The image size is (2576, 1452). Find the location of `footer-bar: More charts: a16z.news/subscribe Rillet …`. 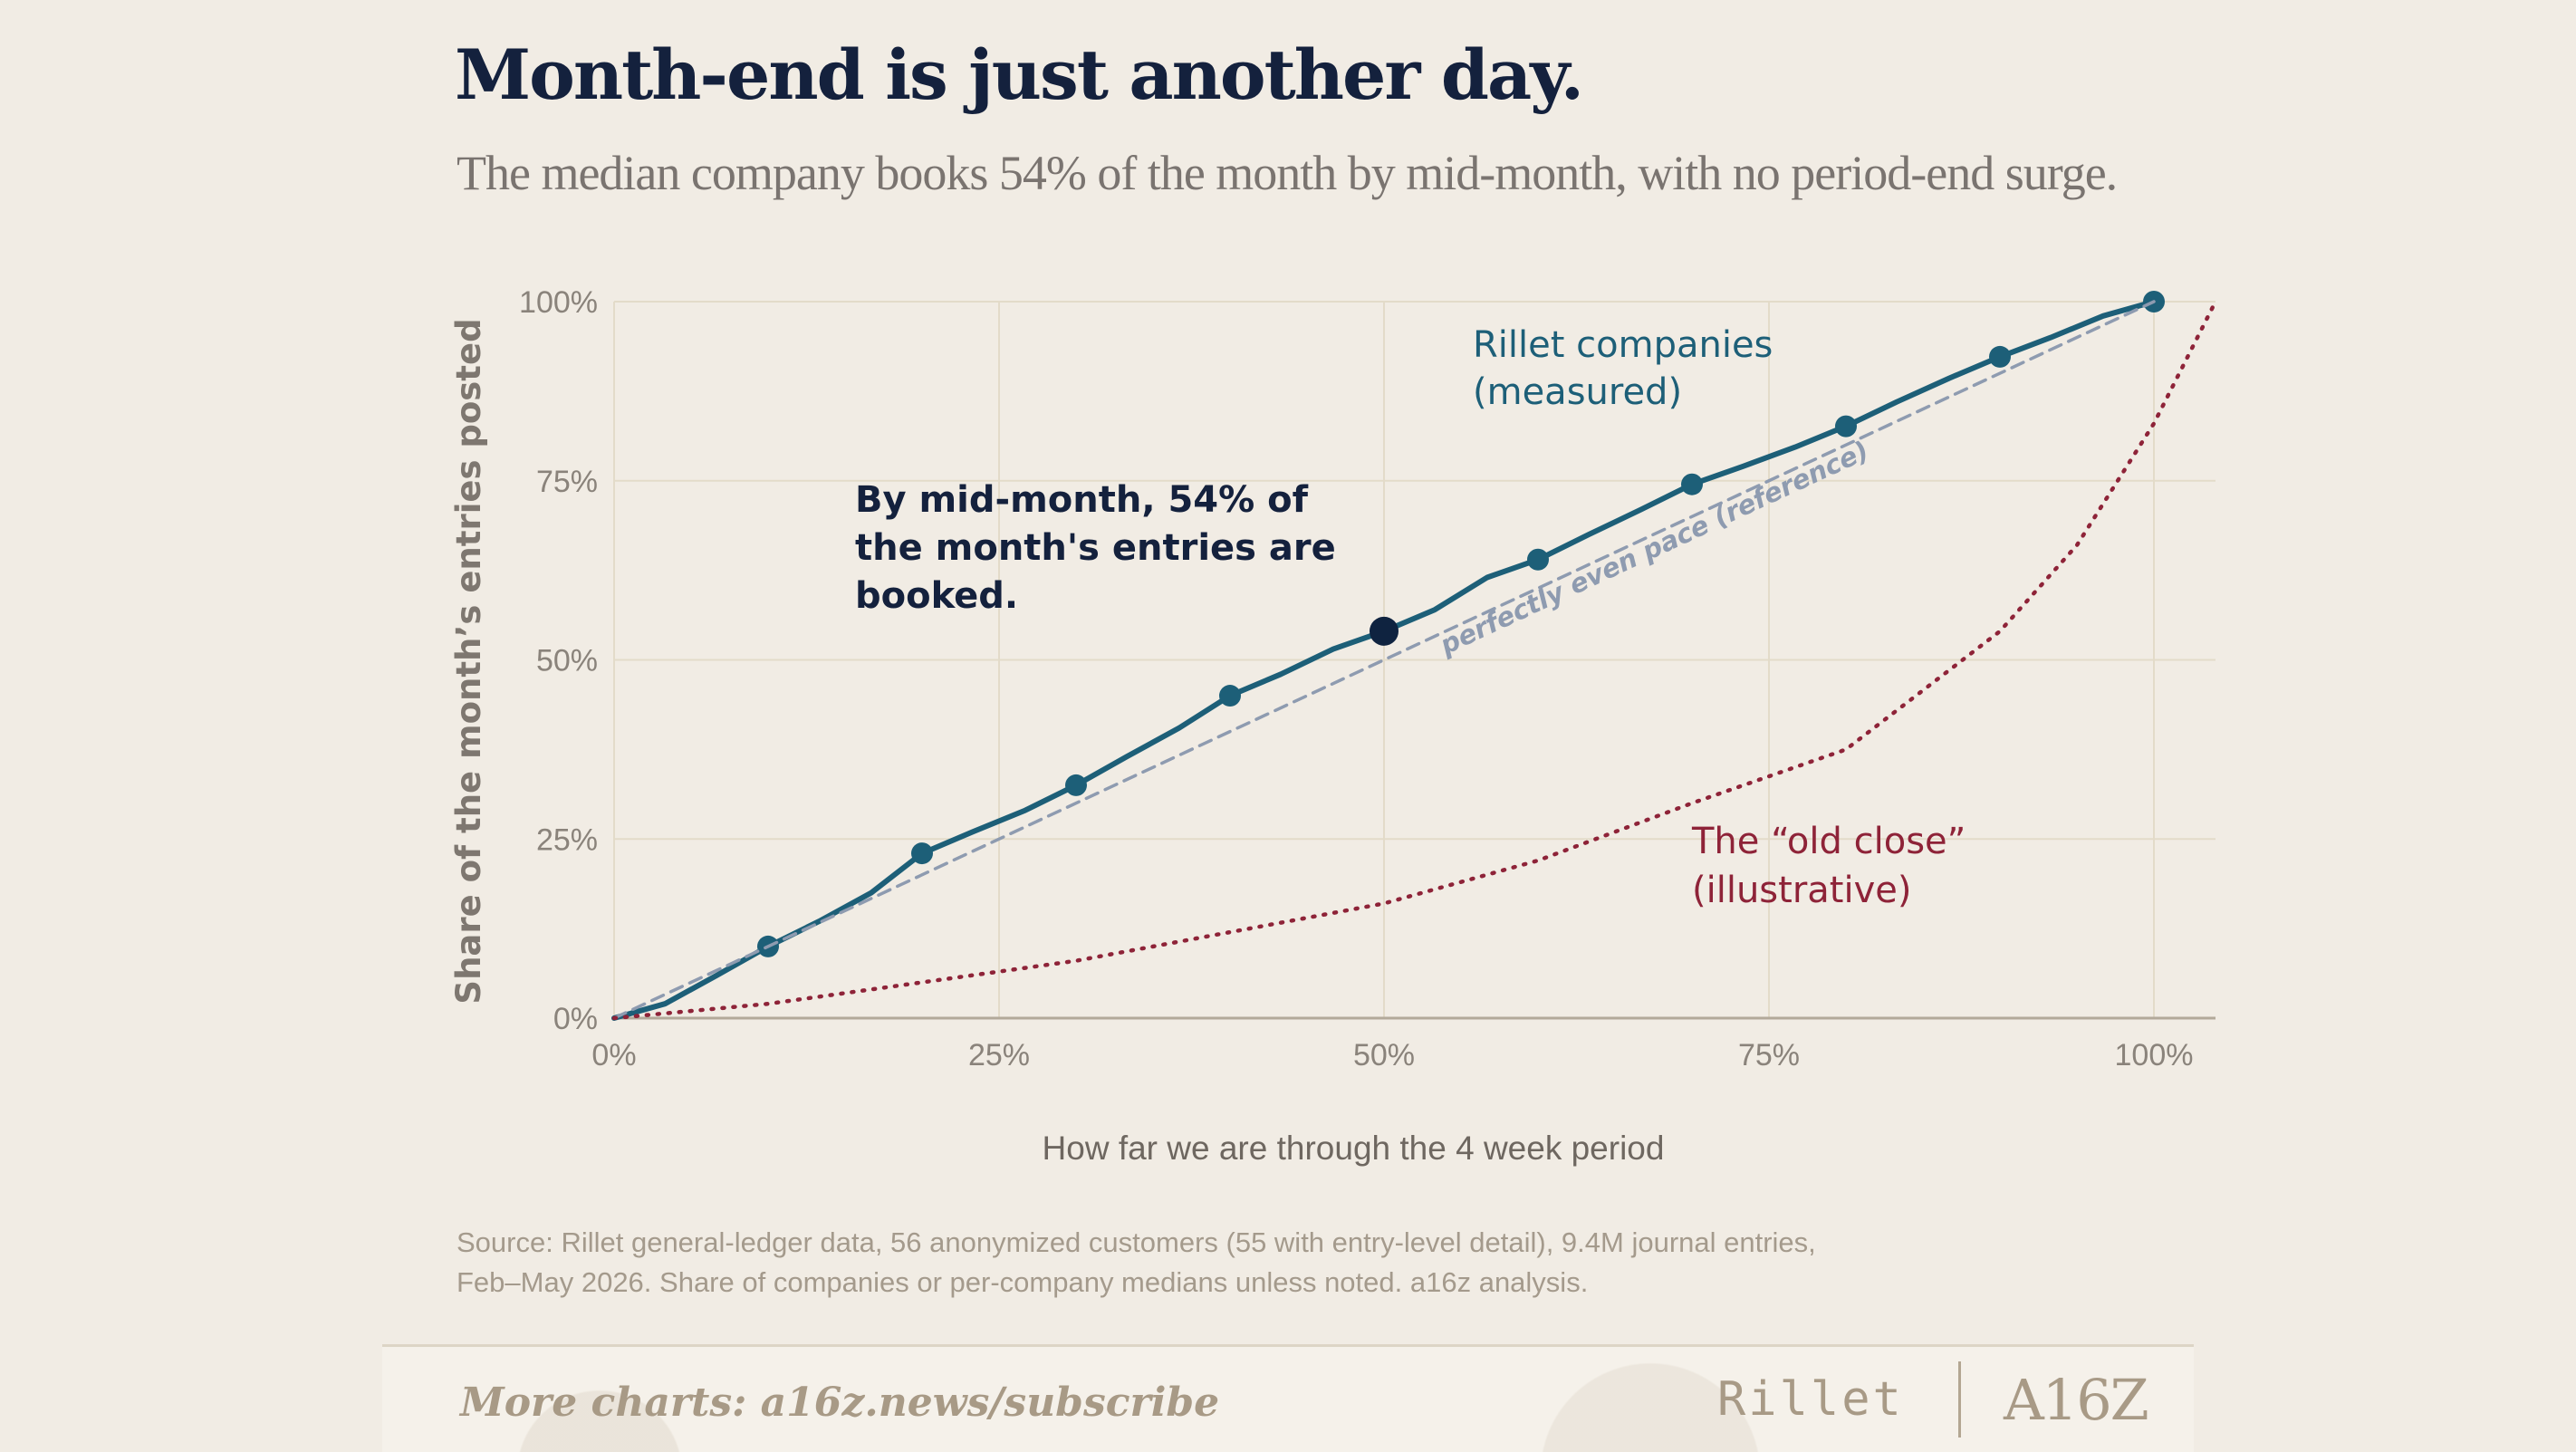

footer-bar: More charts: a16z.news/subscribe Rillet … is located at coordinates (1288, 1398).